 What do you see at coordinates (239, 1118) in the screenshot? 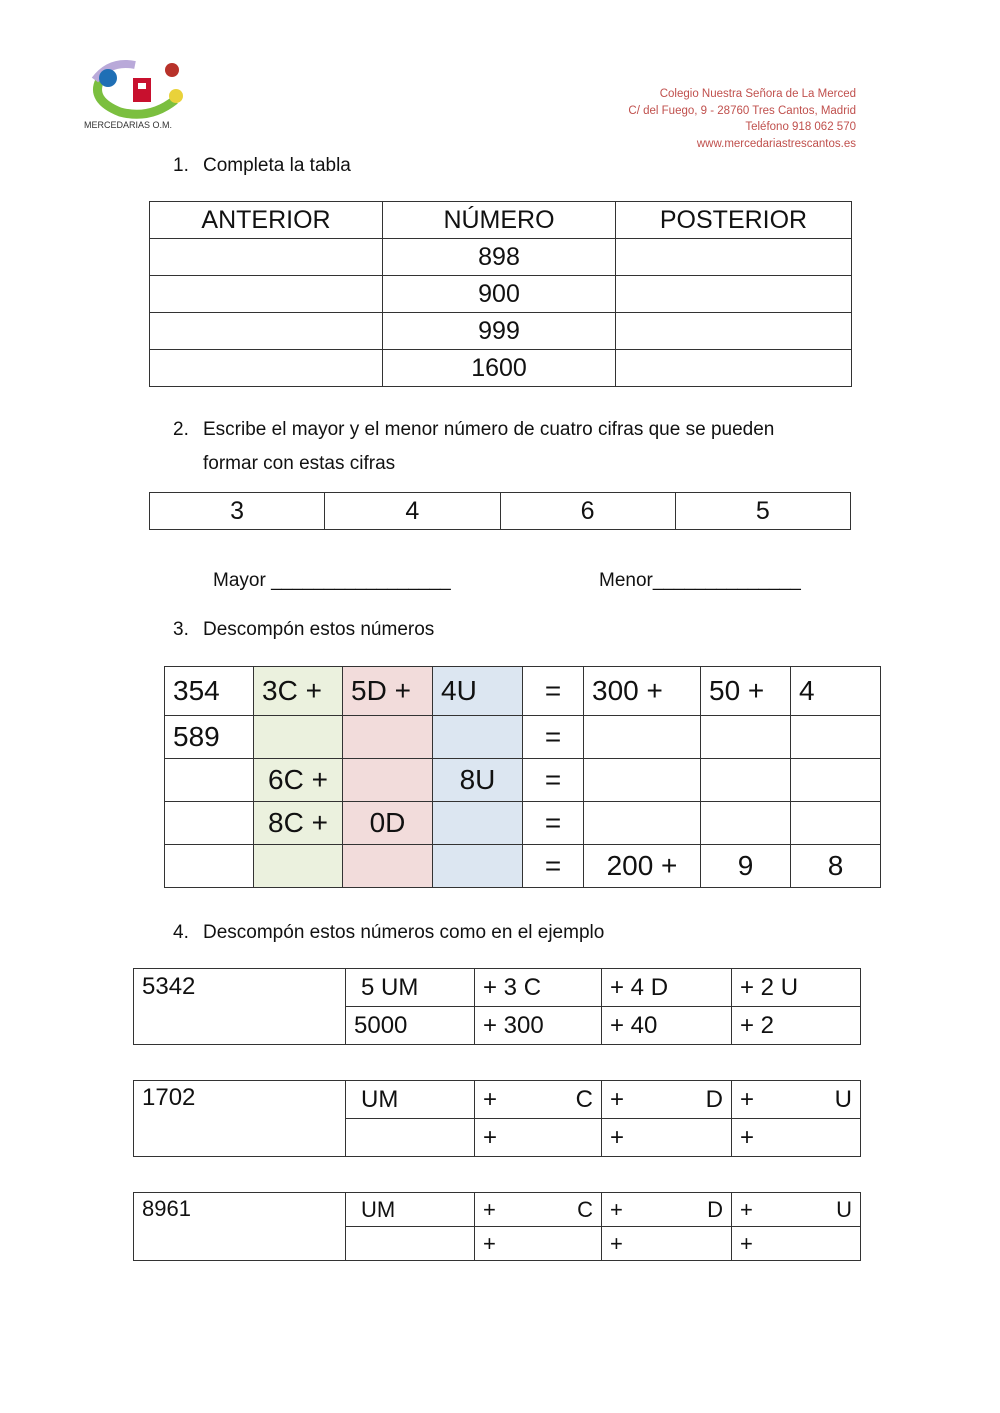
I see `number-cell: 1702` at bounding box center [239, 1118].